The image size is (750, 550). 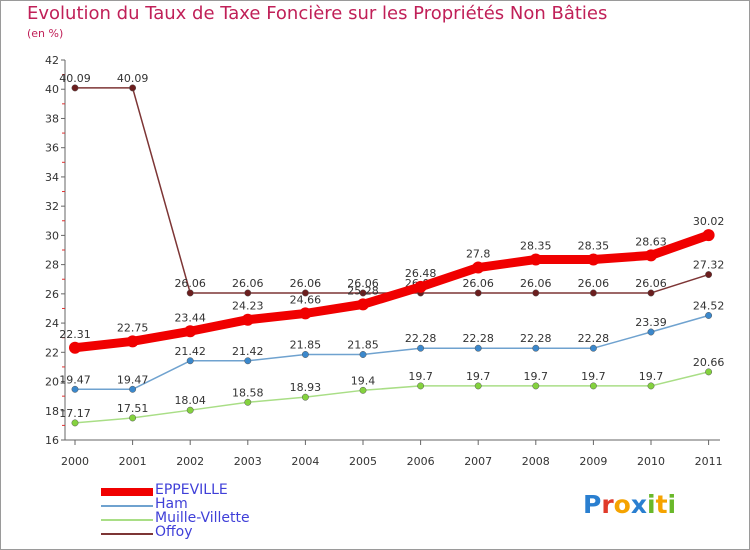 What do you see at coordinates (45, 33) in the screenshot?
I see `unit-label: (en %)` at bounding box center [45, 33].